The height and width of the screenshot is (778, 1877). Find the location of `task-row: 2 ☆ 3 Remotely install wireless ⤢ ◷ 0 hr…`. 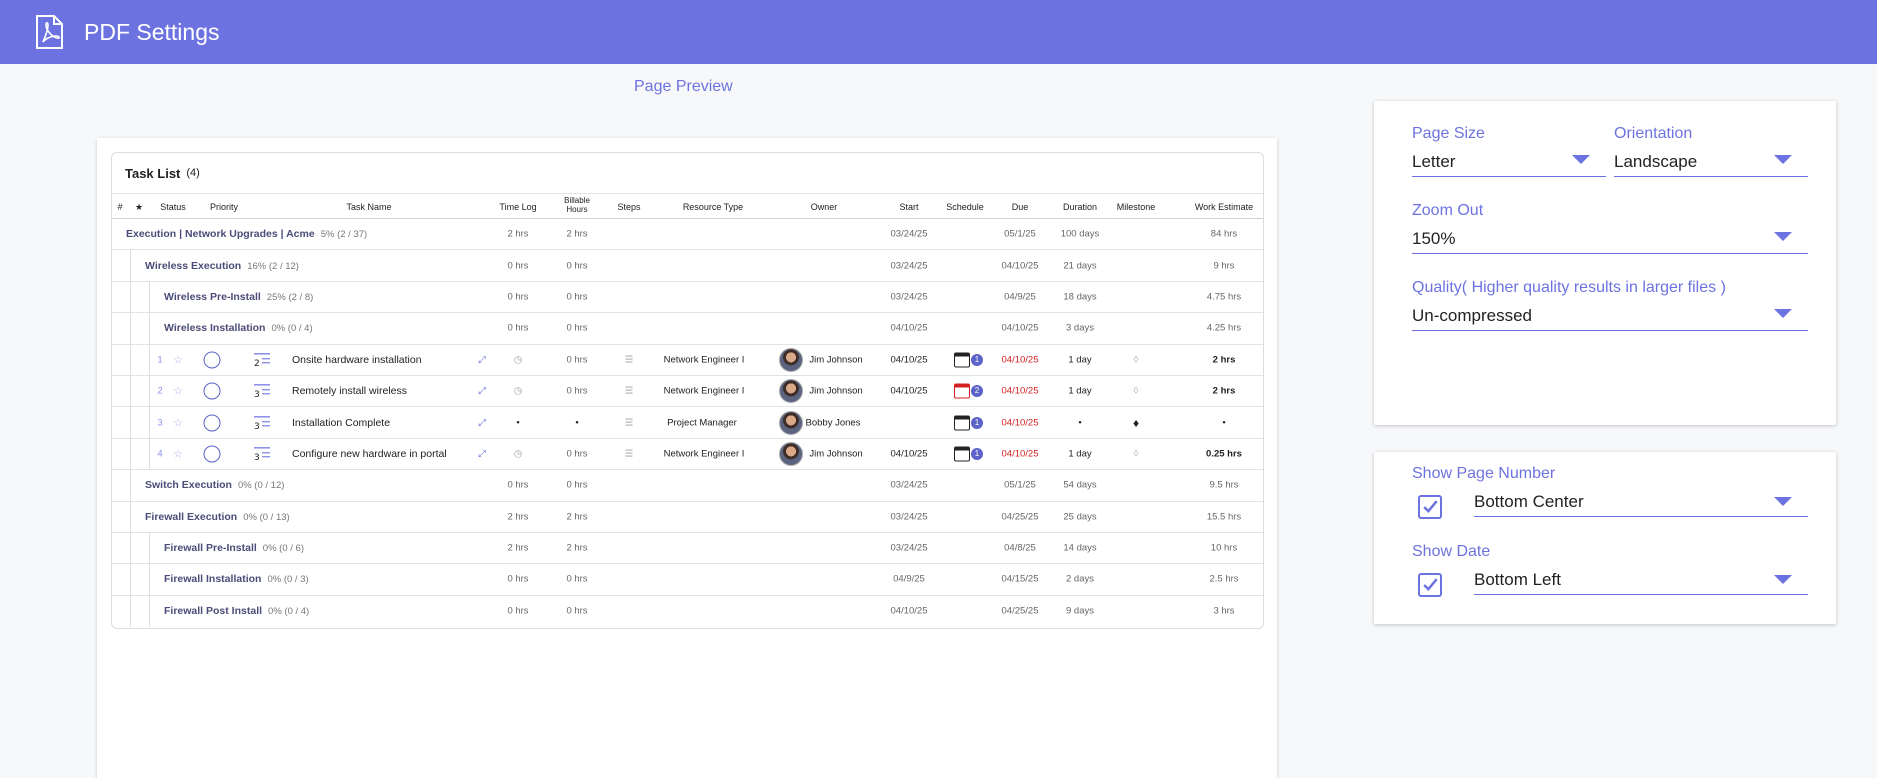

task-row: 2 ☆ 3 Remotely install wireless ⤢ ◷ 0 hr… is located at coordinates (687, 391).